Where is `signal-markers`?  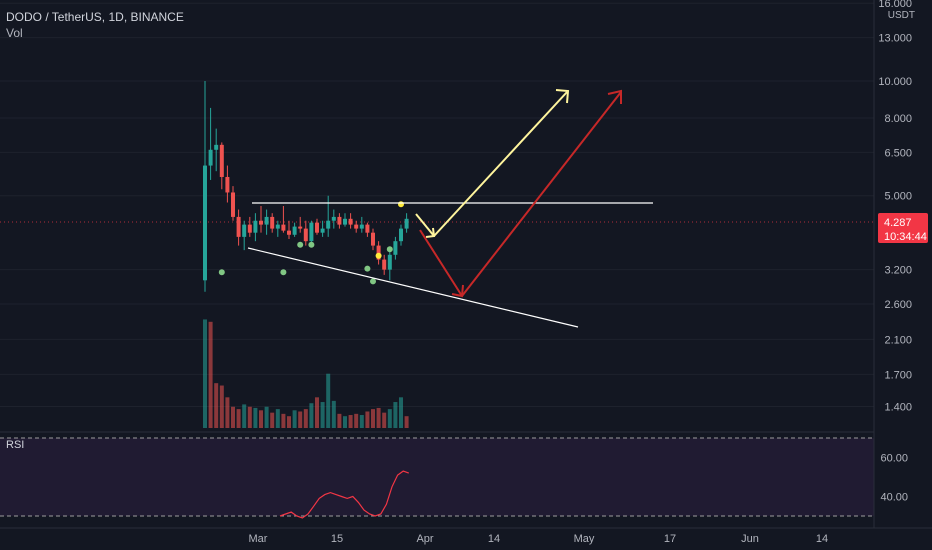
signal-markers is located at coordinates (311, 243).